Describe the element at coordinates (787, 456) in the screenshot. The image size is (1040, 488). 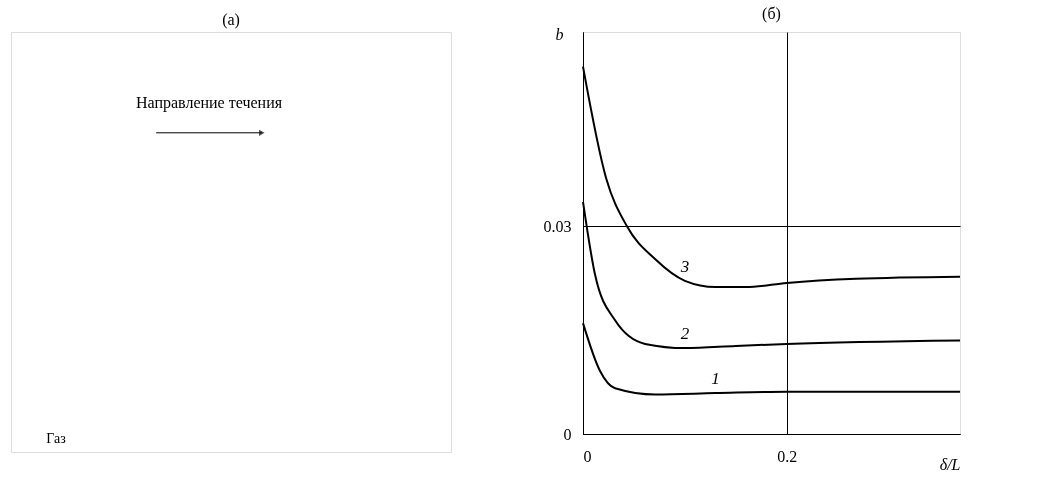
I see `x-tick-label: 0.2` at that location.